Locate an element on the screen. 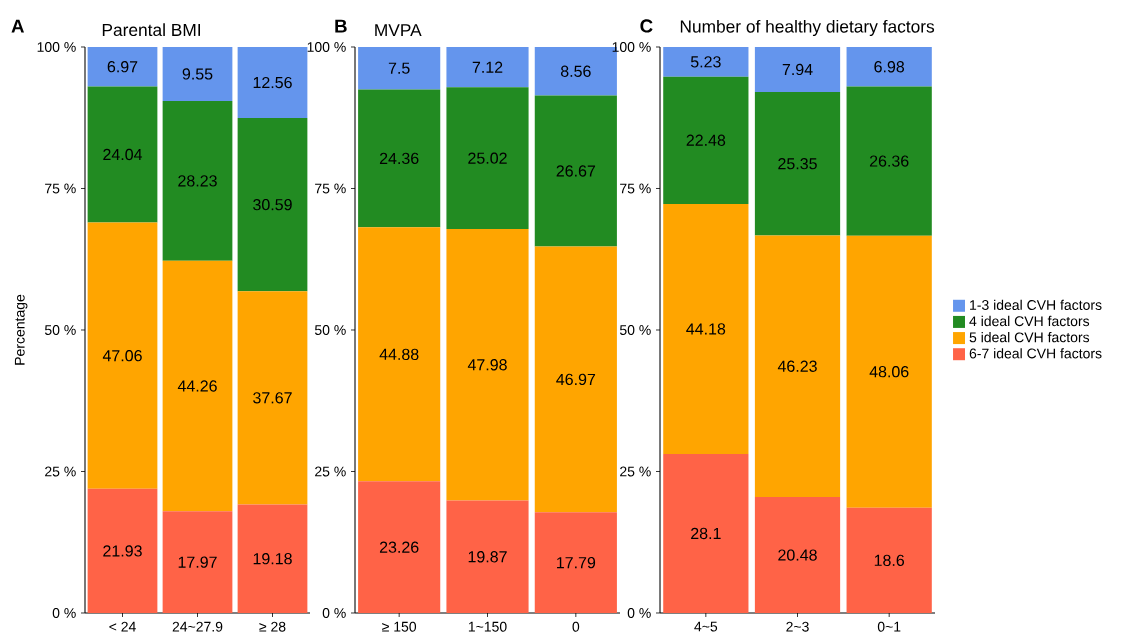 This screenshot has height=635, width=1134. data-label: 30.59 is located at coordinates (272, 204).